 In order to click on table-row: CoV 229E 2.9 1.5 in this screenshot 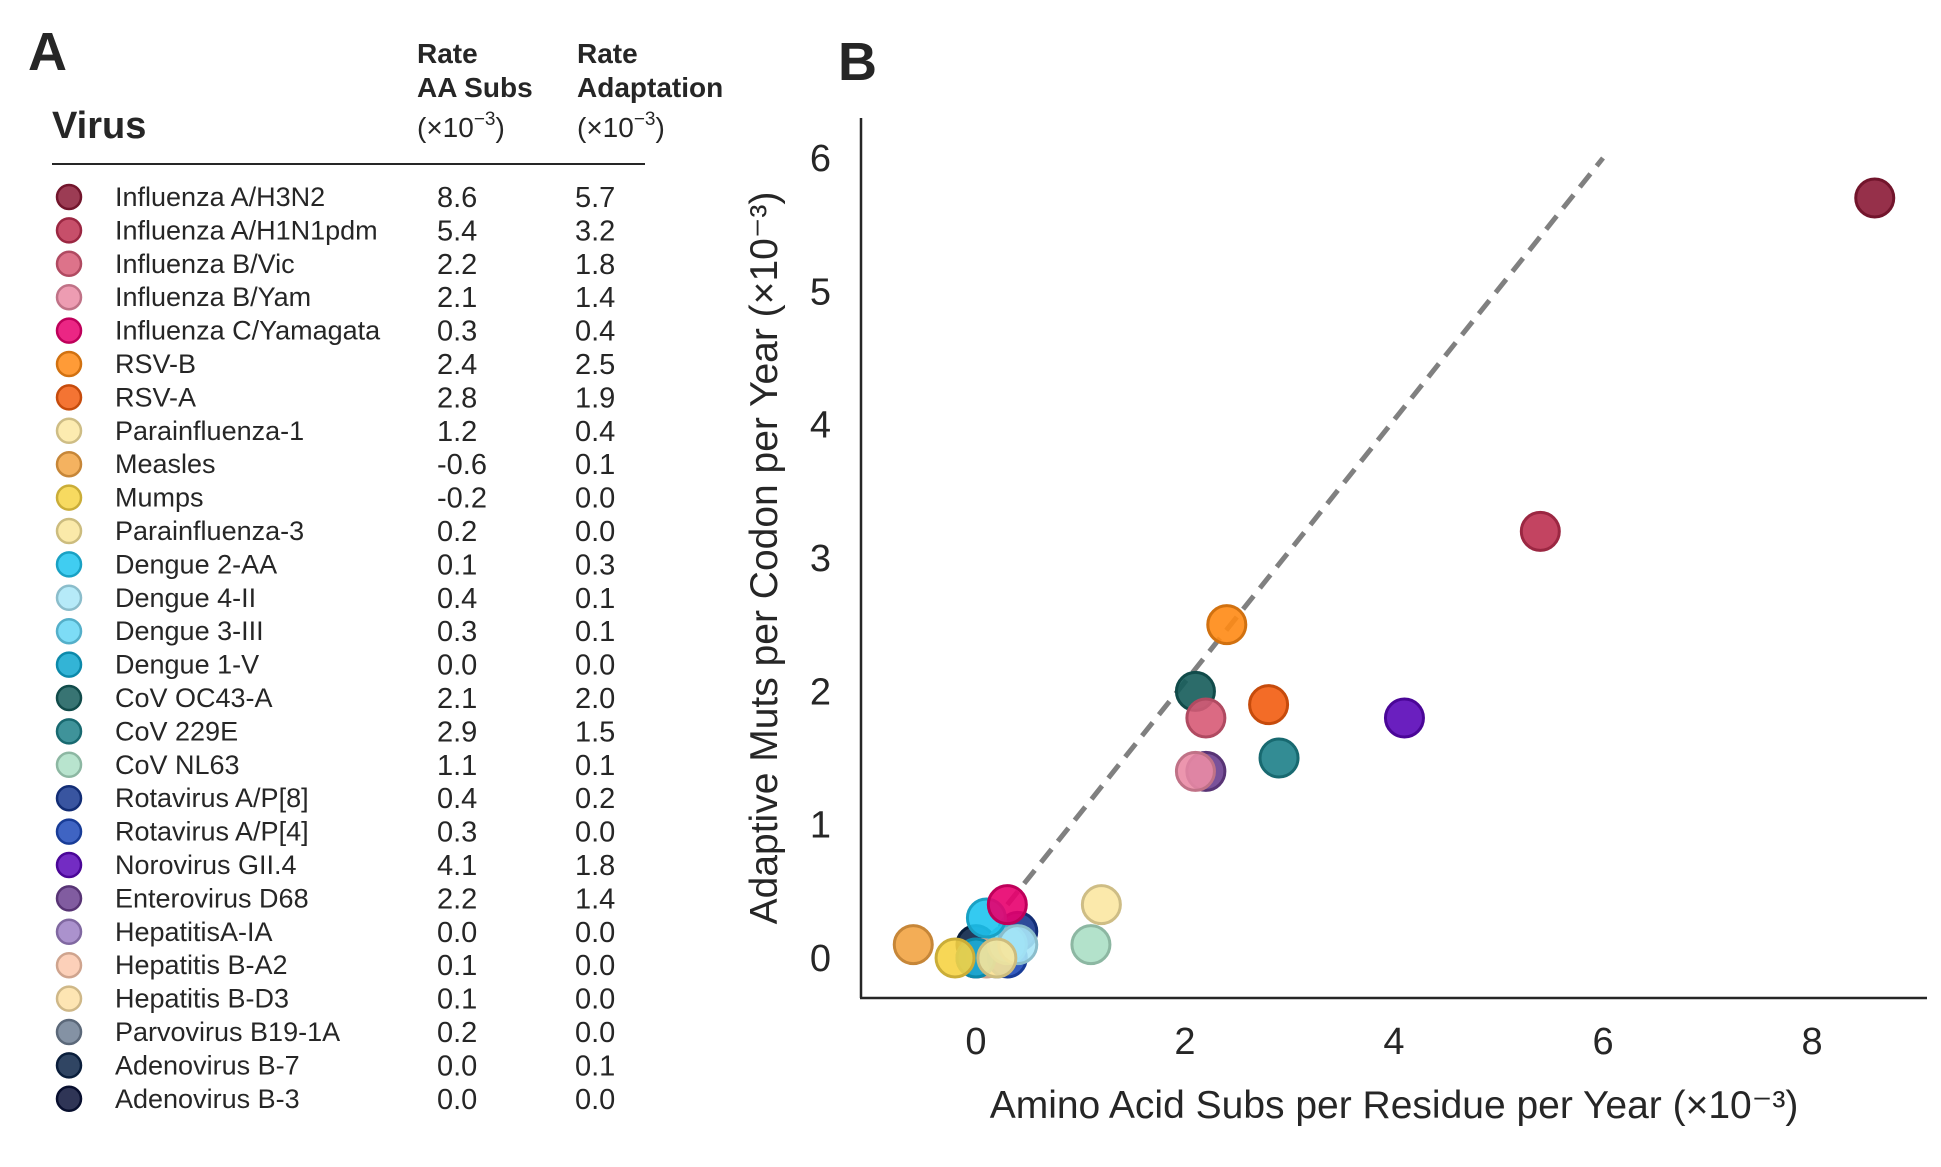, I will do `click(335, 732)`.